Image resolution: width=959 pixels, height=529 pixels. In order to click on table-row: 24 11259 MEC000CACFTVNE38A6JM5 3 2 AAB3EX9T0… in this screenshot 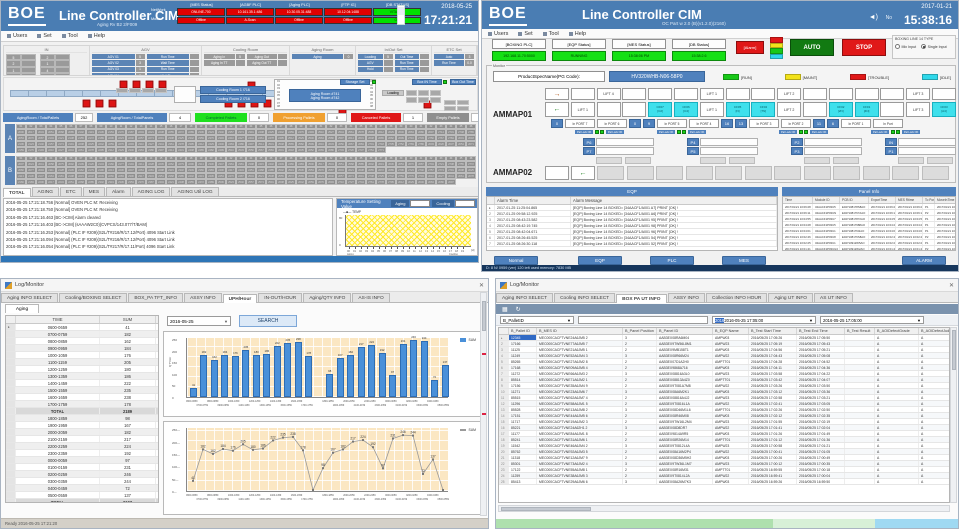, I will do `click(724, 476)`.